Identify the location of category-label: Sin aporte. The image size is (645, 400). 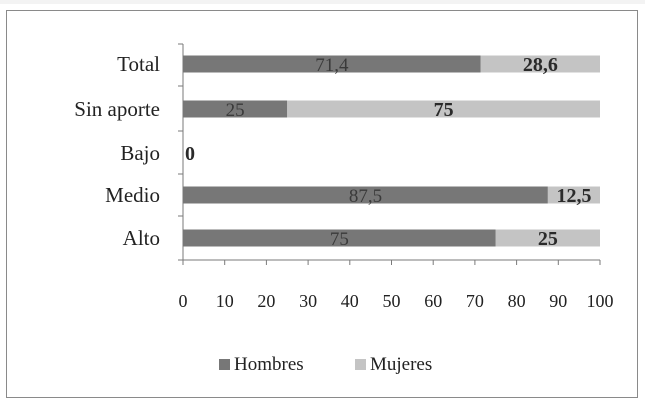
(117, 109).